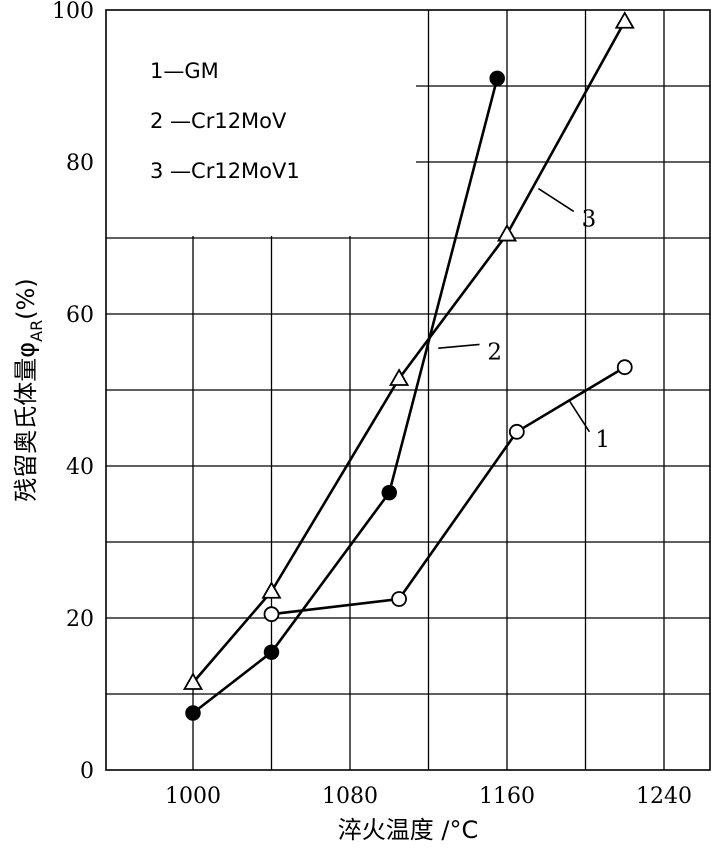  Describe the element at coordinates (494, 353) in the screenshot. I see `callout-label-2: 2` at that location.